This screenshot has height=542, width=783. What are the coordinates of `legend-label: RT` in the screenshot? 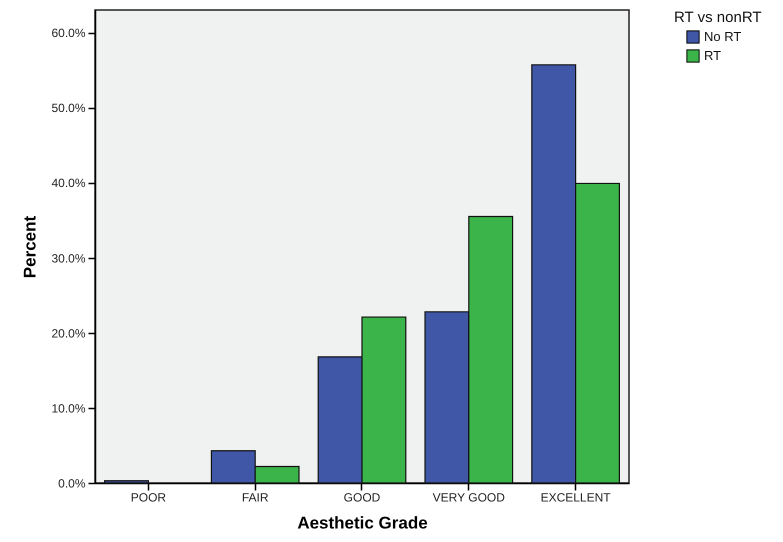 It's located at (713, 55).